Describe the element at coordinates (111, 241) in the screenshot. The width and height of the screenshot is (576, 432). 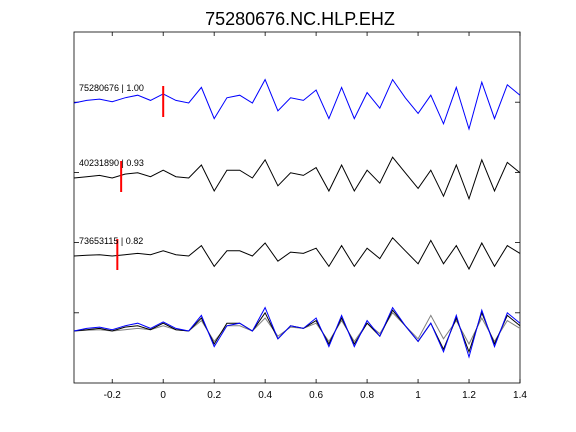
I see `trace-label: 73653115 | 0.82` at that location.